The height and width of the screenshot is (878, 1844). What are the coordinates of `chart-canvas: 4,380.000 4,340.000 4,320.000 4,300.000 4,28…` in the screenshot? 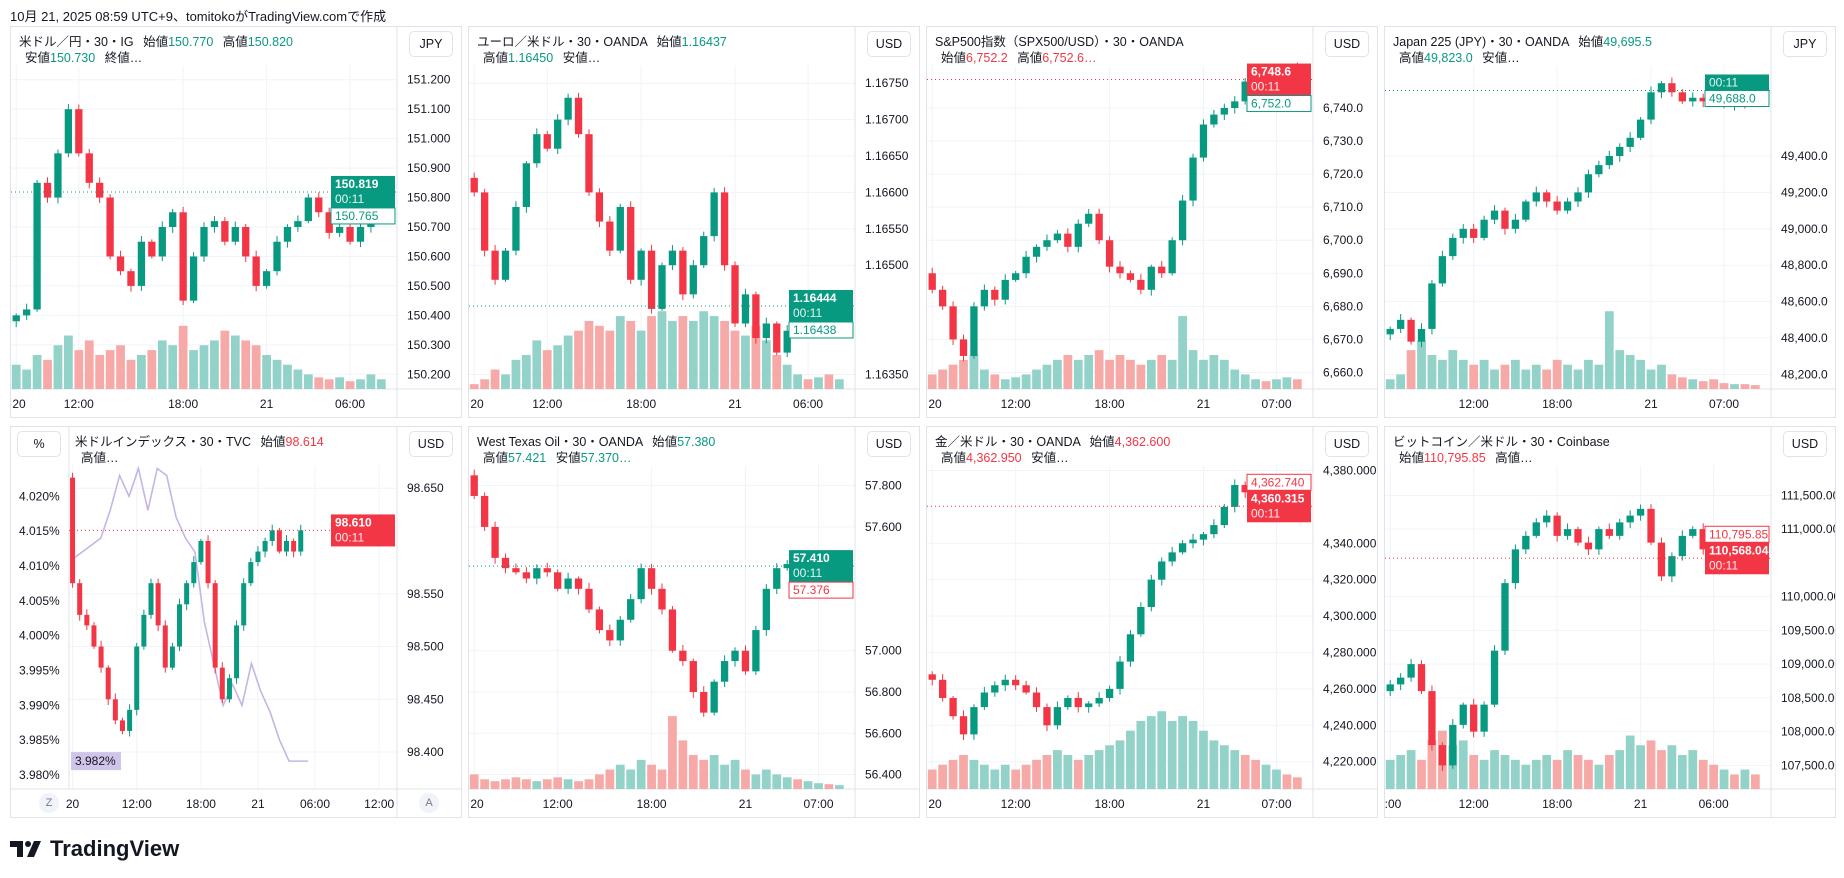 It's located at (1152, 622).